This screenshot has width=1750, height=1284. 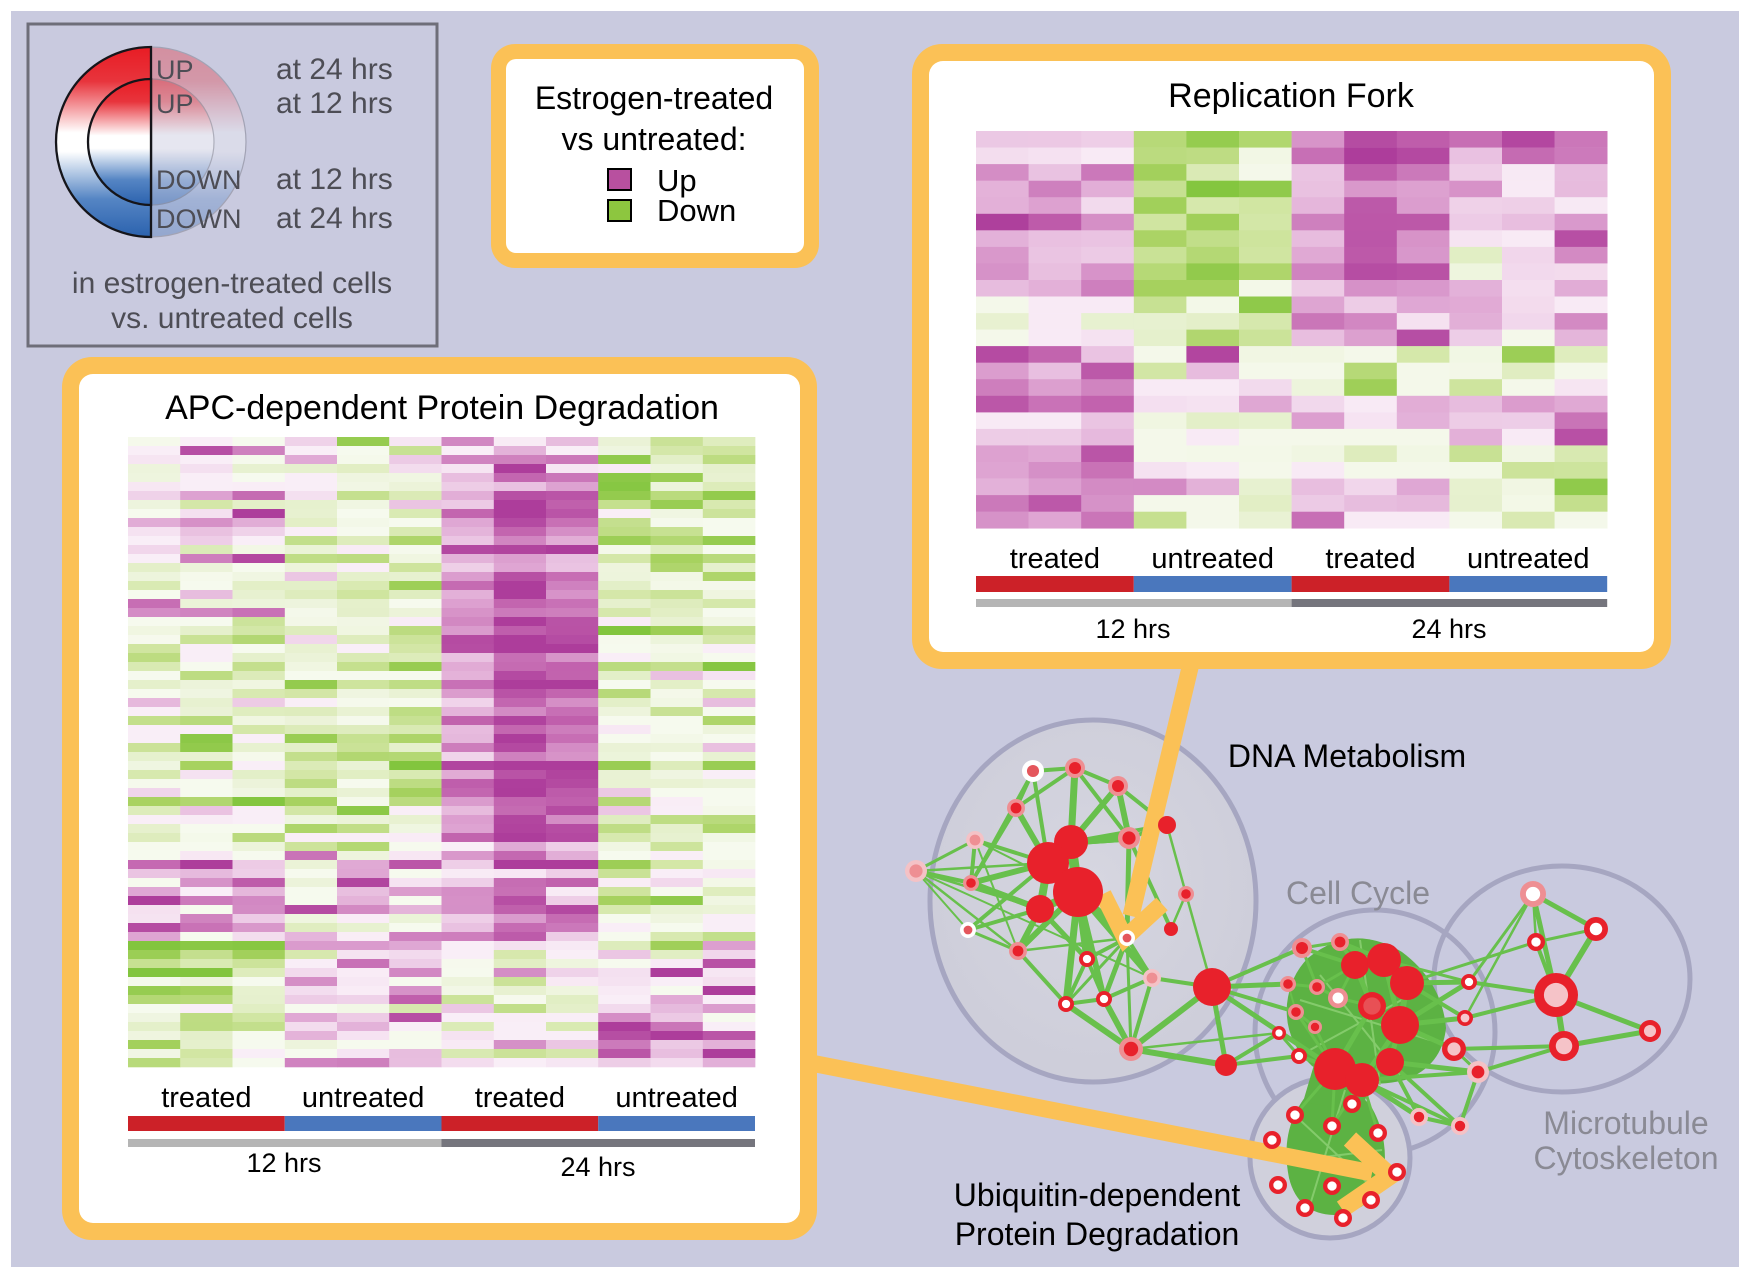 What do you see at coordinates (654, 98) in the screenshot?
I see `svg-text: Estrogen-treated` at bounding box center [654, 98].